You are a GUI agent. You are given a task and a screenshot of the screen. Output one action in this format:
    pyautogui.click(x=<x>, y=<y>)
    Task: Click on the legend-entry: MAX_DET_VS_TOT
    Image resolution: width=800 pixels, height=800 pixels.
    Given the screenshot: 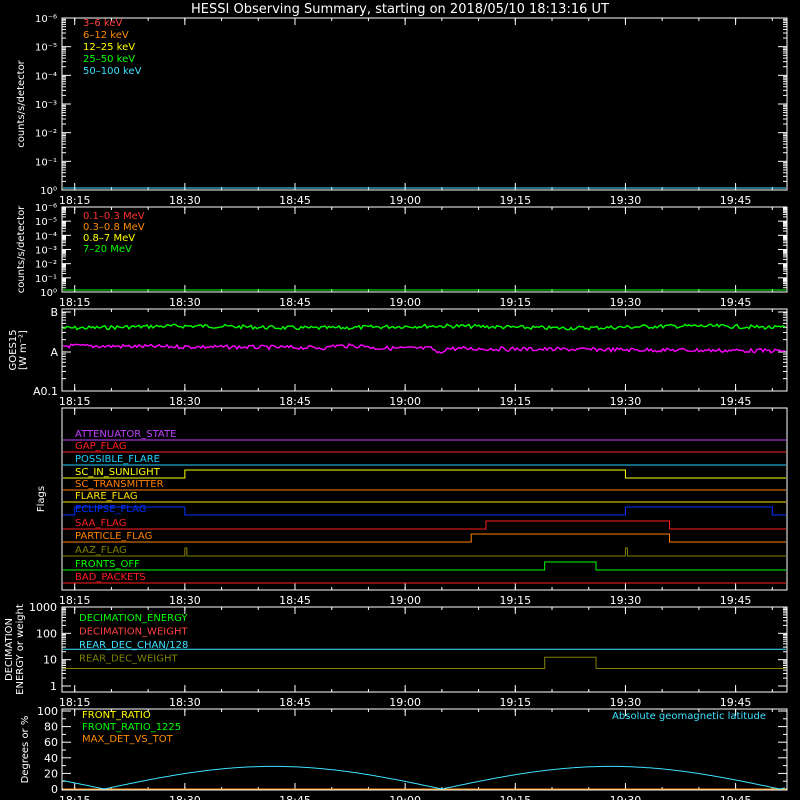 What is the action you would take?
    pyautogui.click(x=128, y=739)
    